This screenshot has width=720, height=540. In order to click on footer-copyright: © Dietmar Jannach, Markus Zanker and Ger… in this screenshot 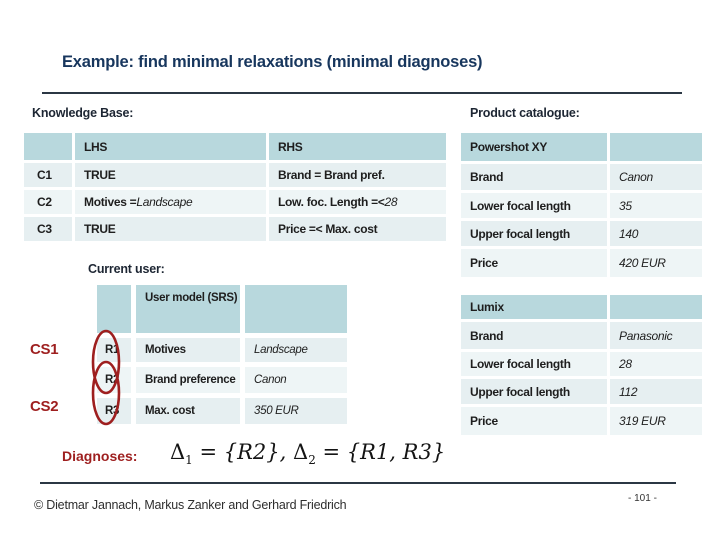, I will do `click(190, 505)`.